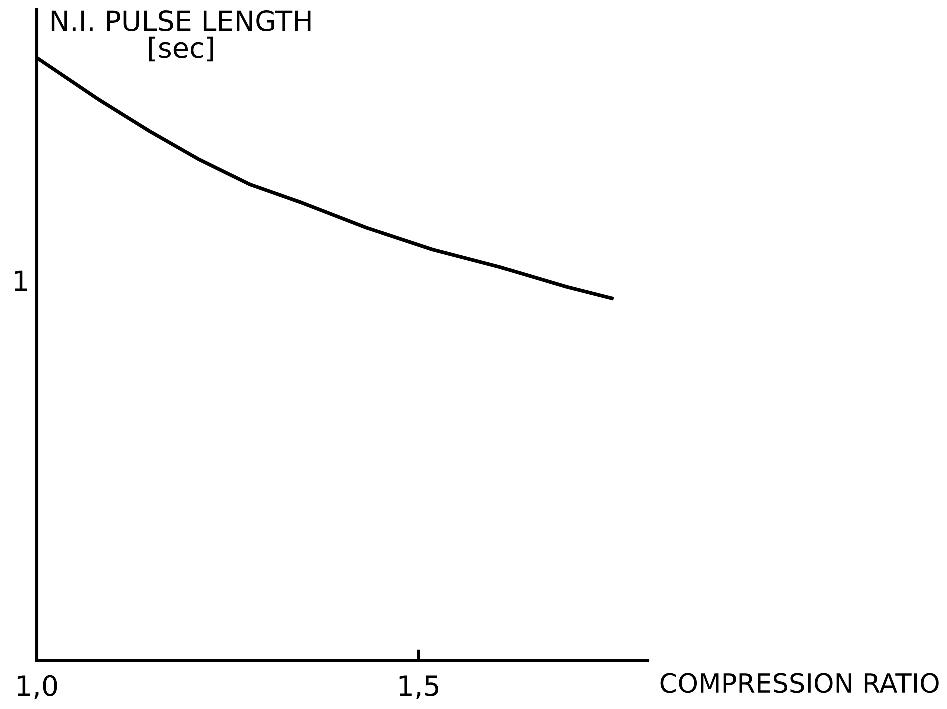 The image size is (947, 709). Describe the element at coordinates (419, 688) in the screenshot. I see `x-tick-label: 1,5` at that location.